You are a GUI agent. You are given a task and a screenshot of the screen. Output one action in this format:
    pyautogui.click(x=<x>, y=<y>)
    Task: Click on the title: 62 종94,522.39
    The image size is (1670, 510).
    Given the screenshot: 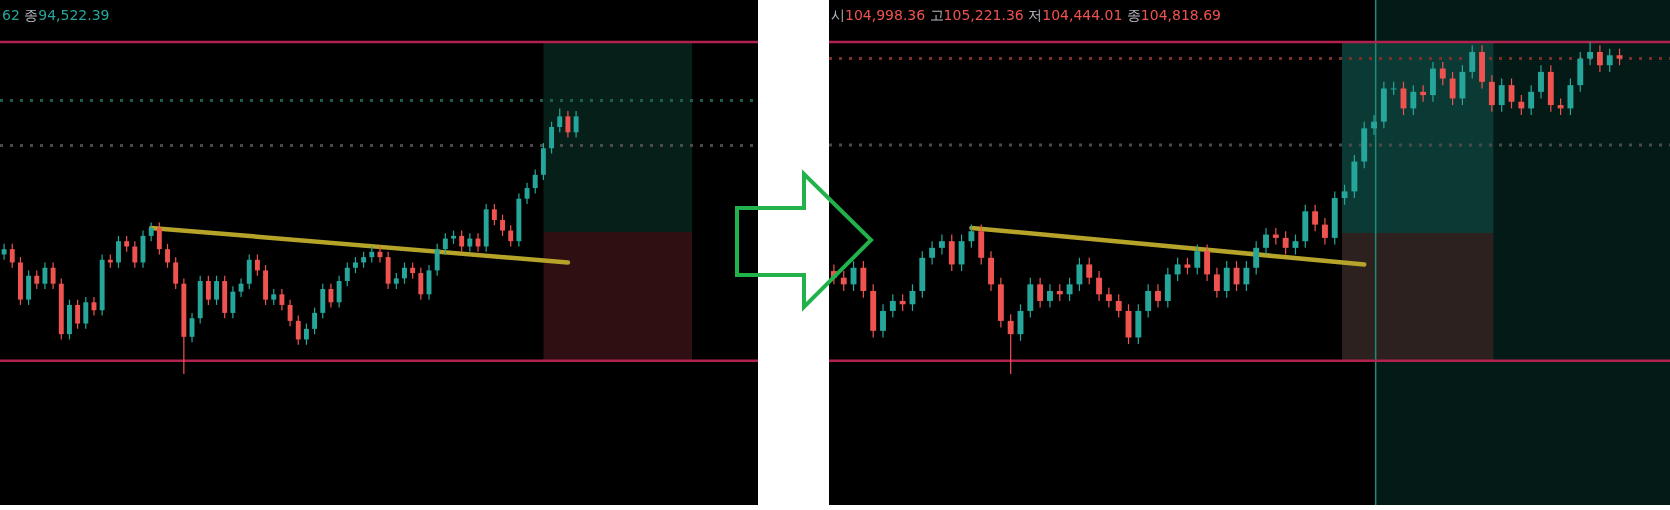 What is the action you would take?
    pyautogui.click(x=56, y=15)
    